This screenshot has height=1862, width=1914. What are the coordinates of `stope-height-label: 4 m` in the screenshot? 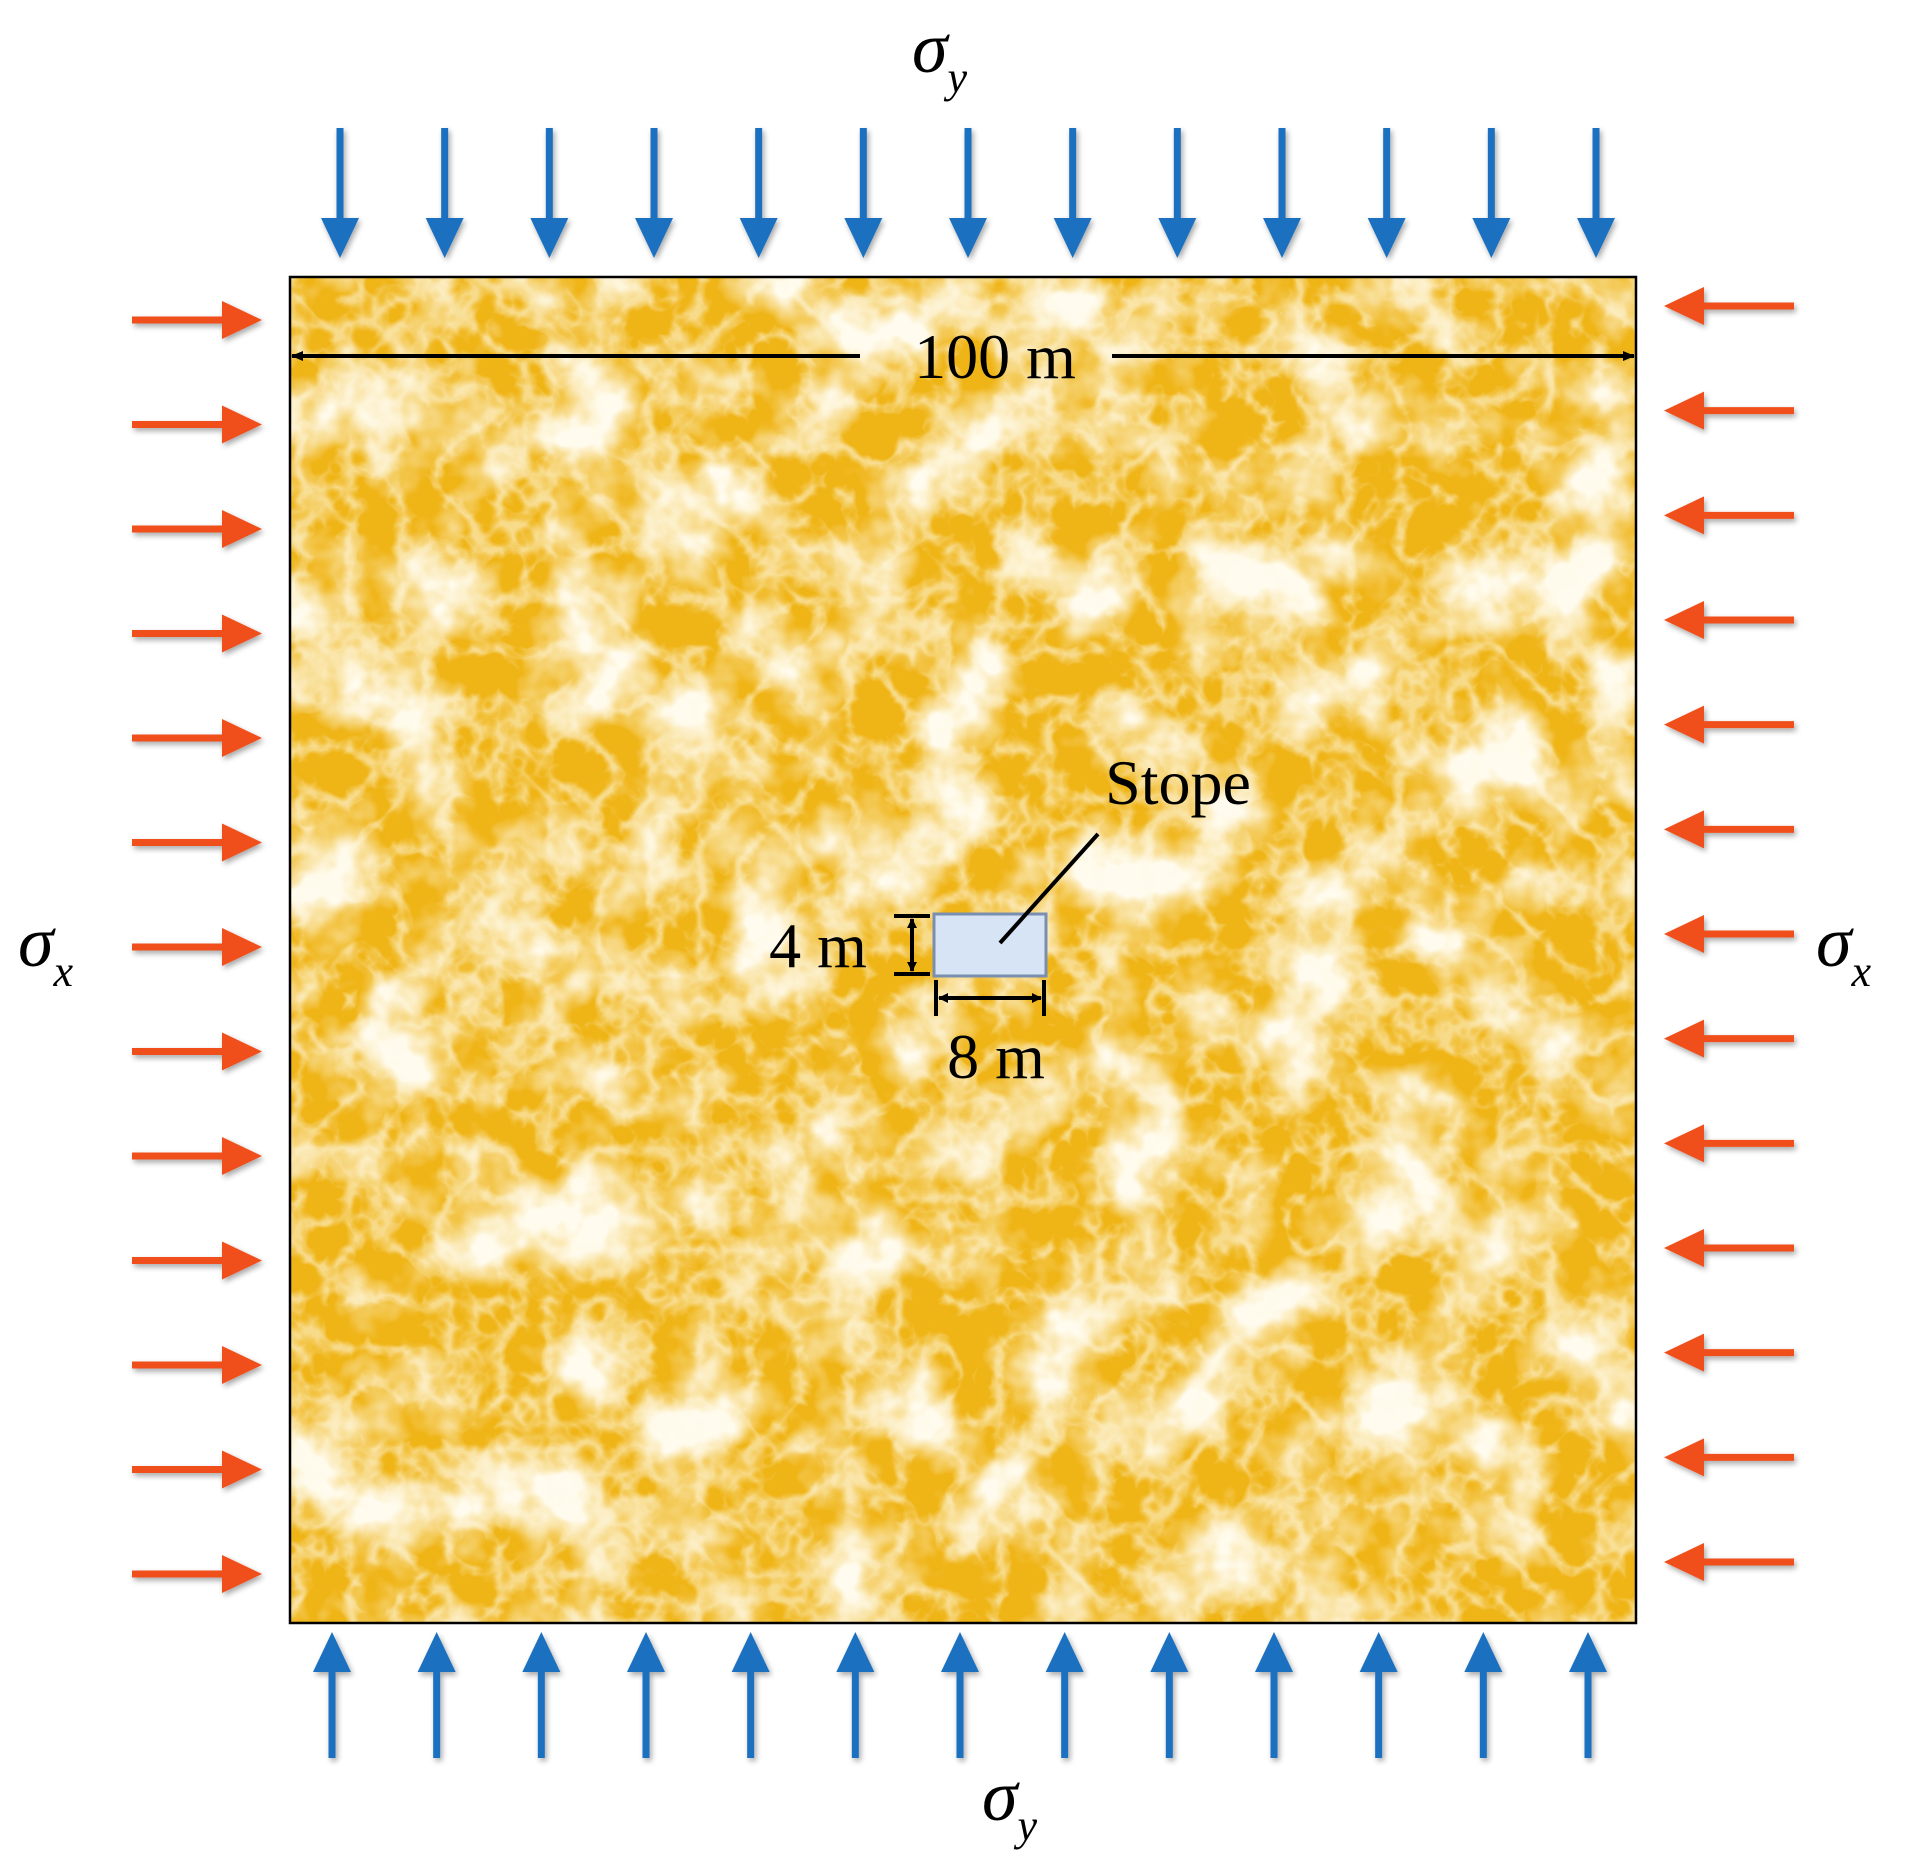 It's located at (818, 945).